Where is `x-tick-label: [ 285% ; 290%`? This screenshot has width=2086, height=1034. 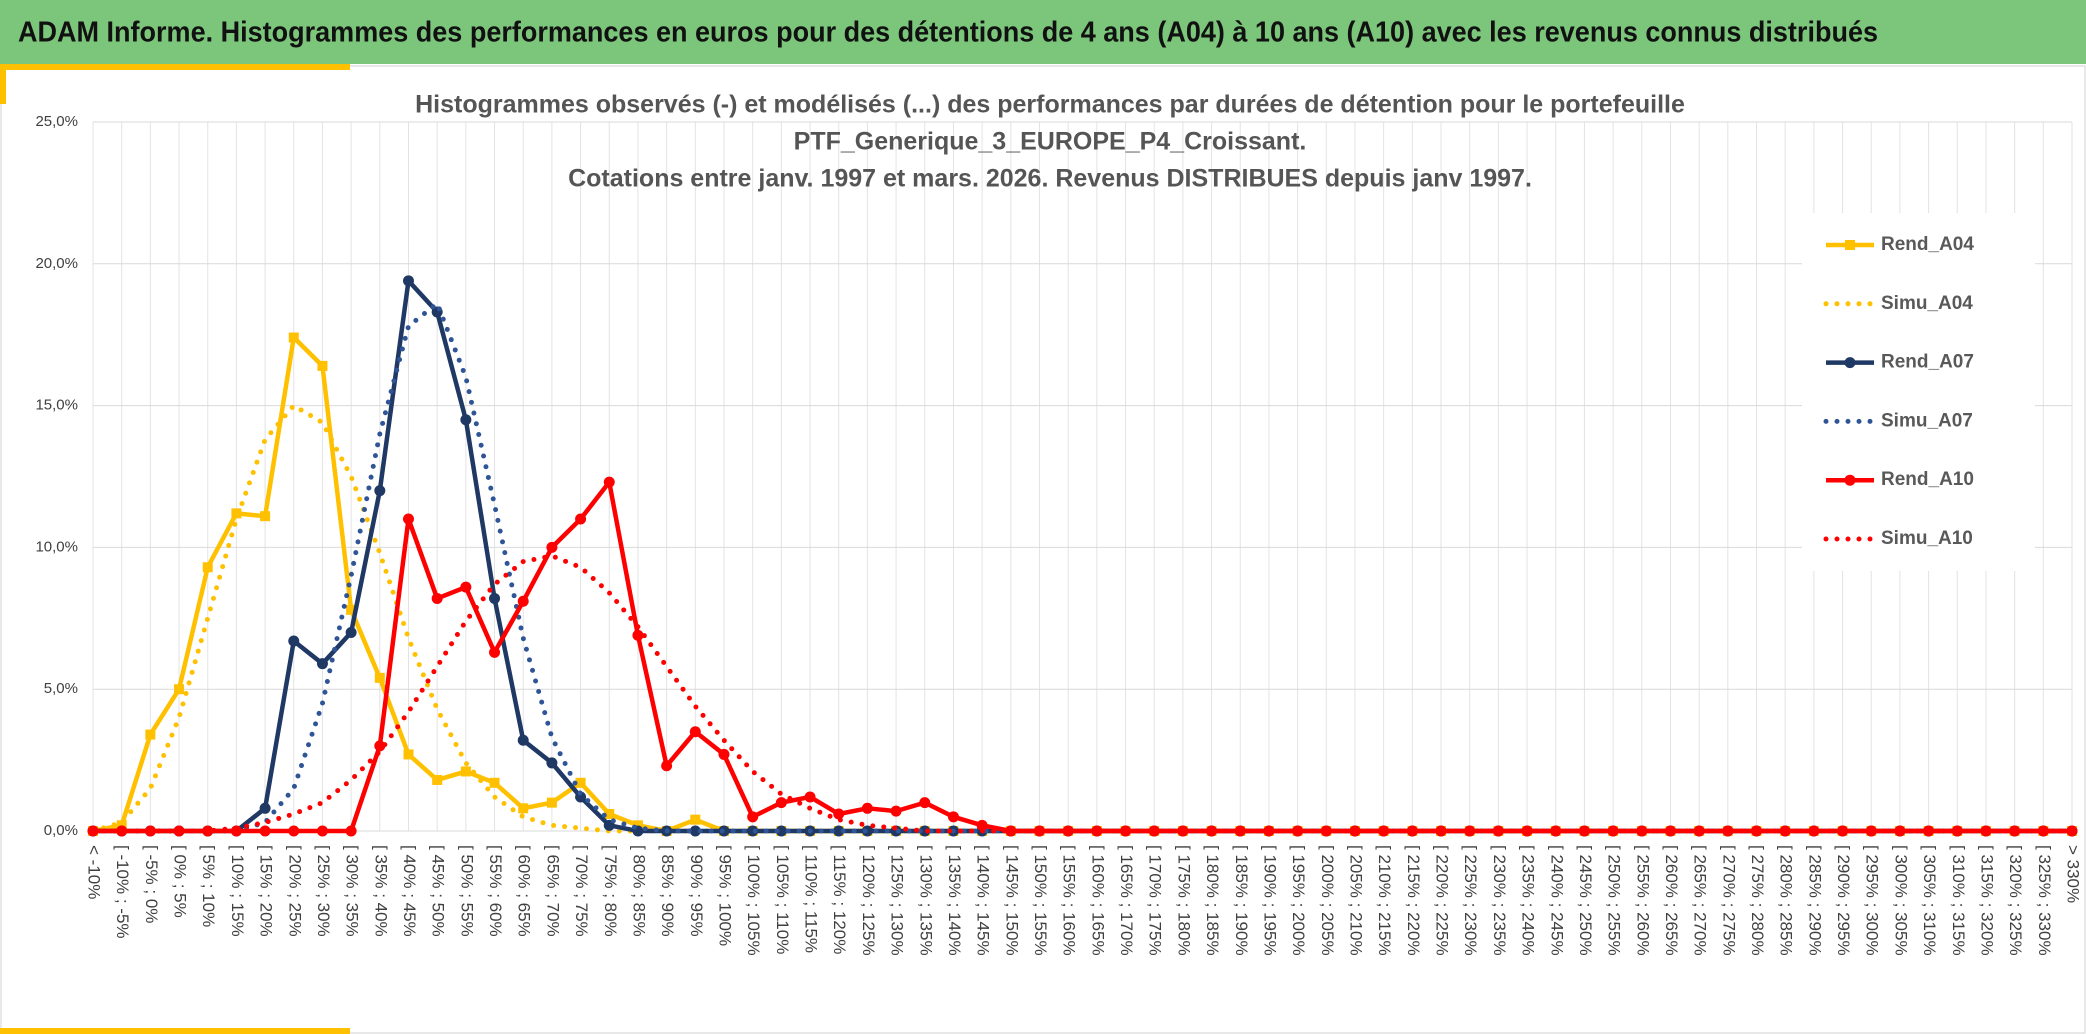 x-tick-label: [ 285% ; 290% is located at coordinates (1814, 900).